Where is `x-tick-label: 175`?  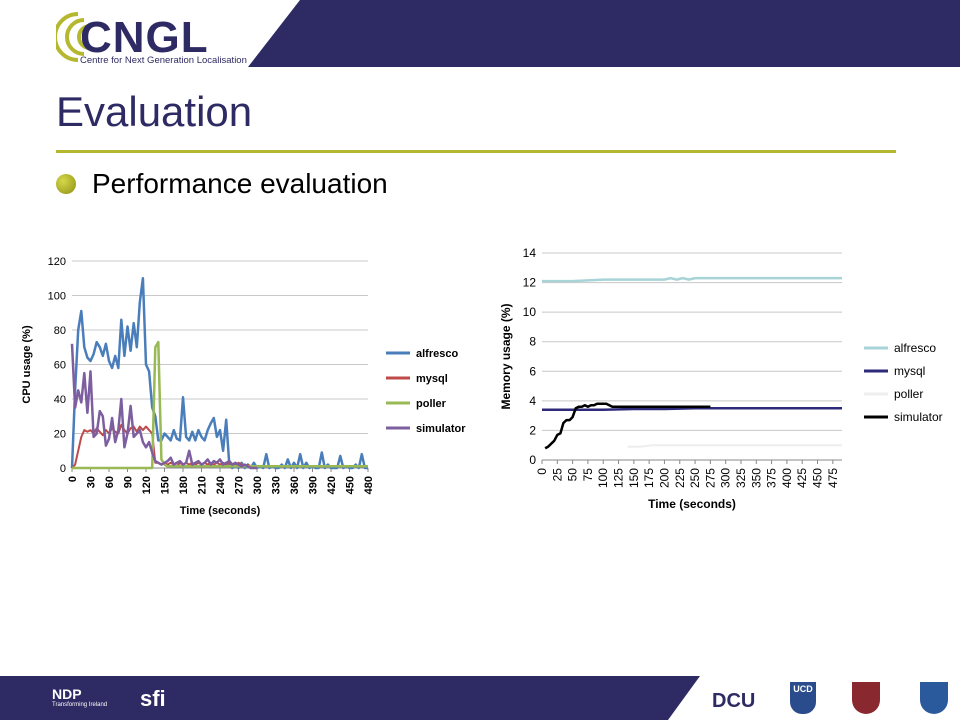 x-tick-label: 175 is located at coordinates (649, 478).